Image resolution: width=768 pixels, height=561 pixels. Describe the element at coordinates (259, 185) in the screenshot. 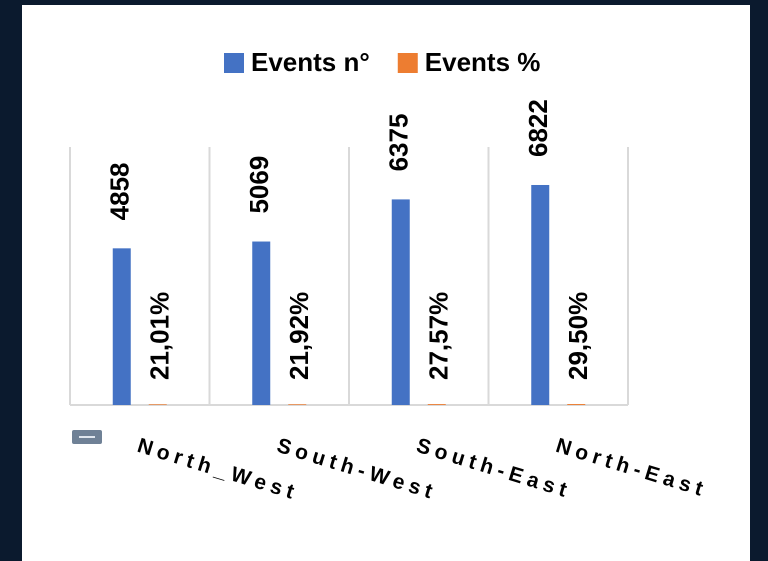

I see `value-label: 5069` at that location.